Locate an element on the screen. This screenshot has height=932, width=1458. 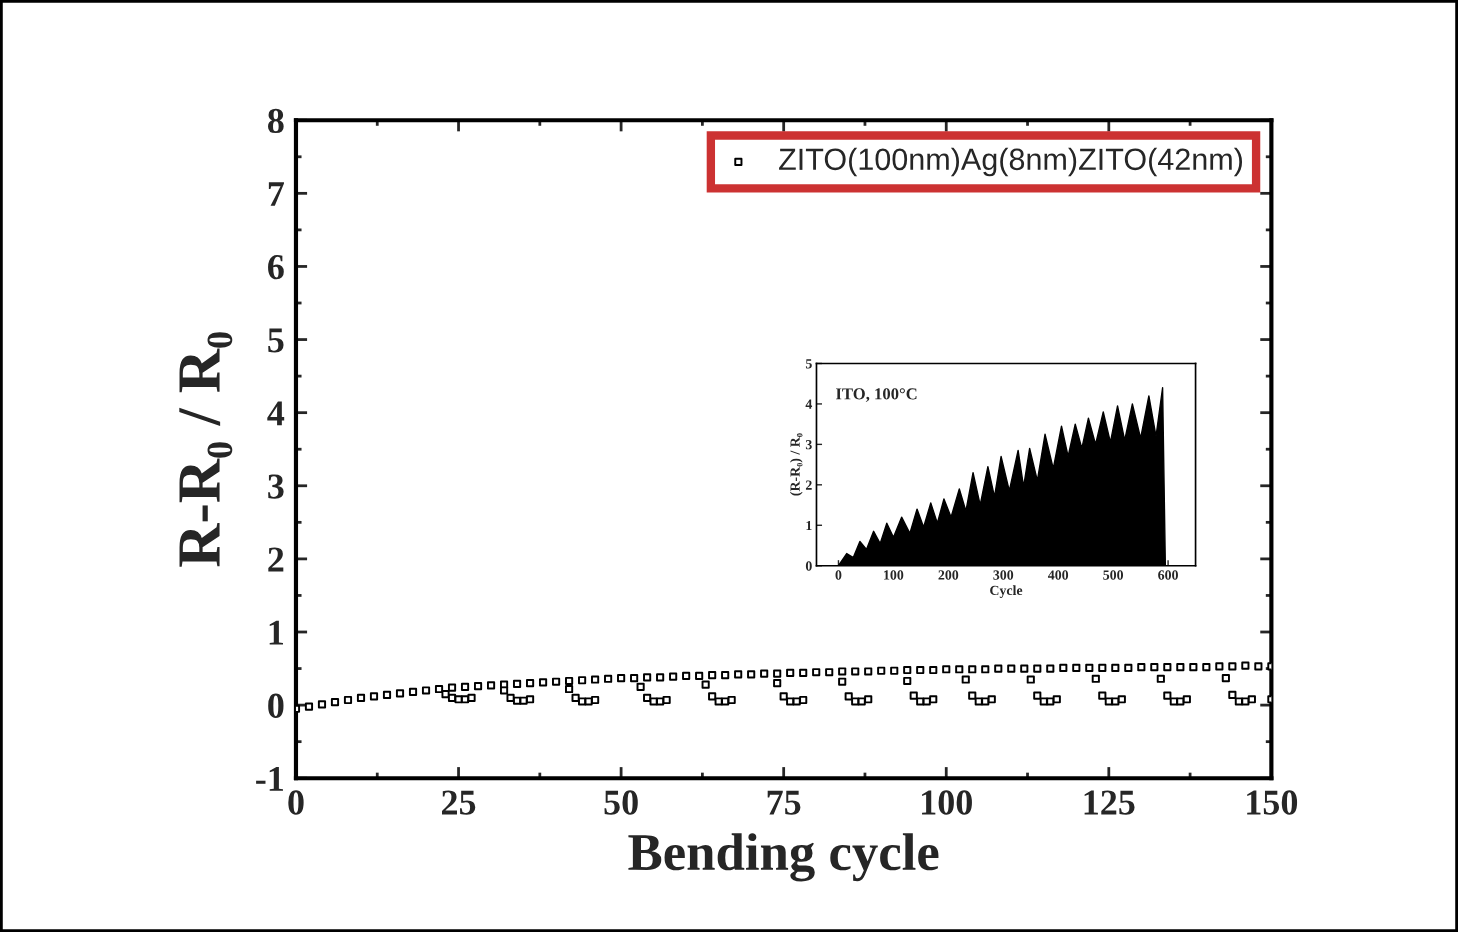
y-tick-label: 4 is located at coordinates (276, 413).